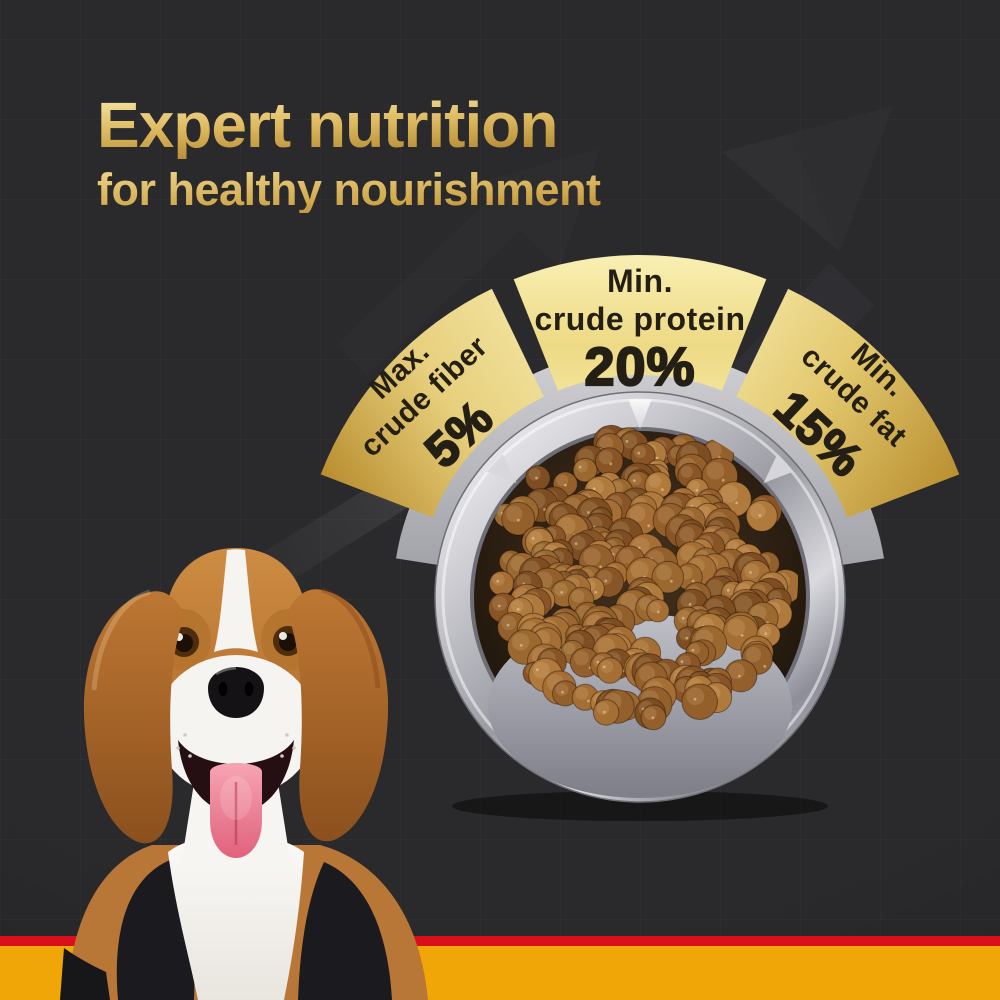  Describe the element at coordinates (643, 577) in the screenshot. I see `kibble` at that location.